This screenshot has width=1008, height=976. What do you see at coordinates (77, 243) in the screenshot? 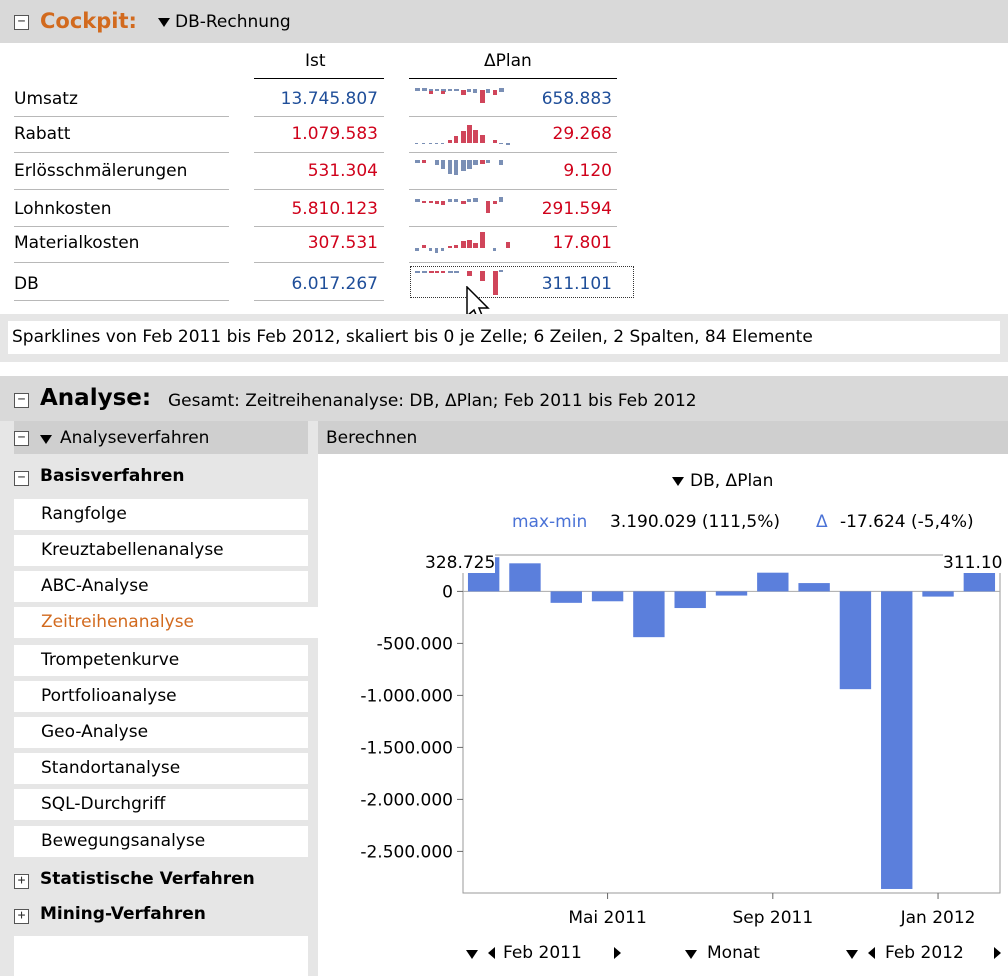
I see `row-label-materialkosten: Materialkosten` at bounding box center [77, 243].